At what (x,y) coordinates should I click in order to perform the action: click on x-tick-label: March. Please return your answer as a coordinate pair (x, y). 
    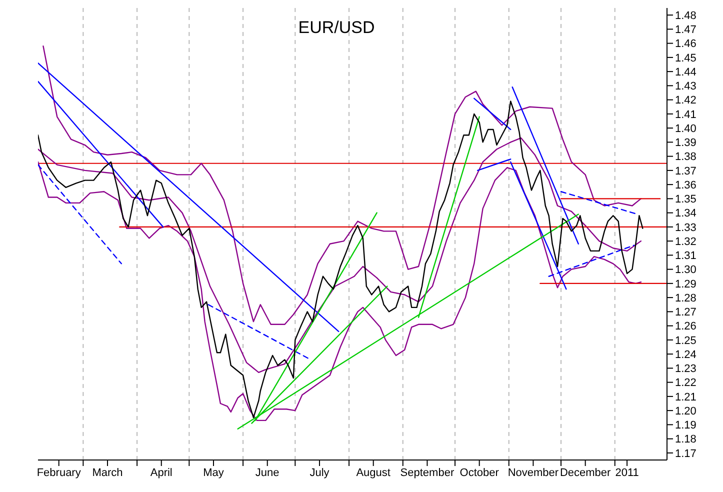
    Looking at the image, I should click on (107, 472).